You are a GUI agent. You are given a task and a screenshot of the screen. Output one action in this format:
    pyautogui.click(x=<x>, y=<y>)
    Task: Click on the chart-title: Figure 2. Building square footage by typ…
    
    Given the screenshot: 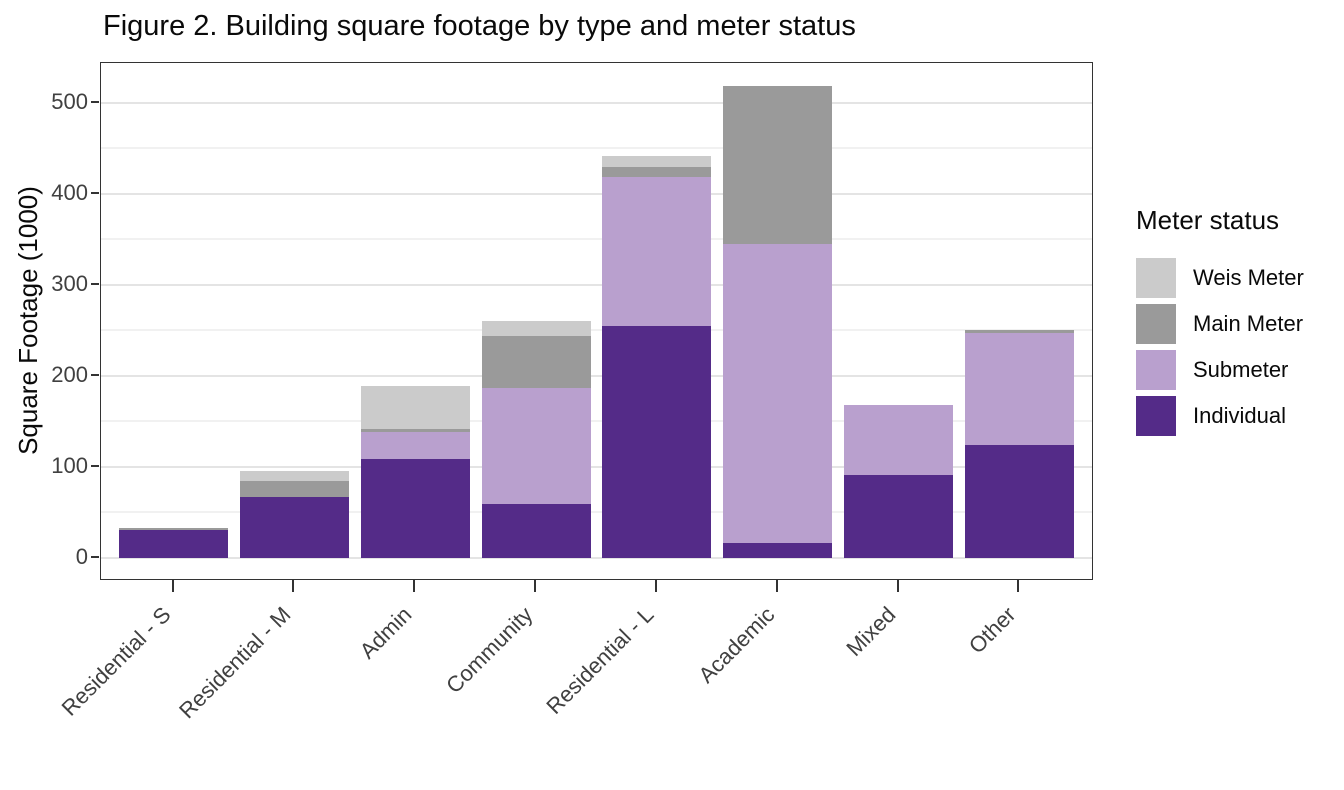 What is the action you would take?
    pyautogui.click(x=479, y=26)
    